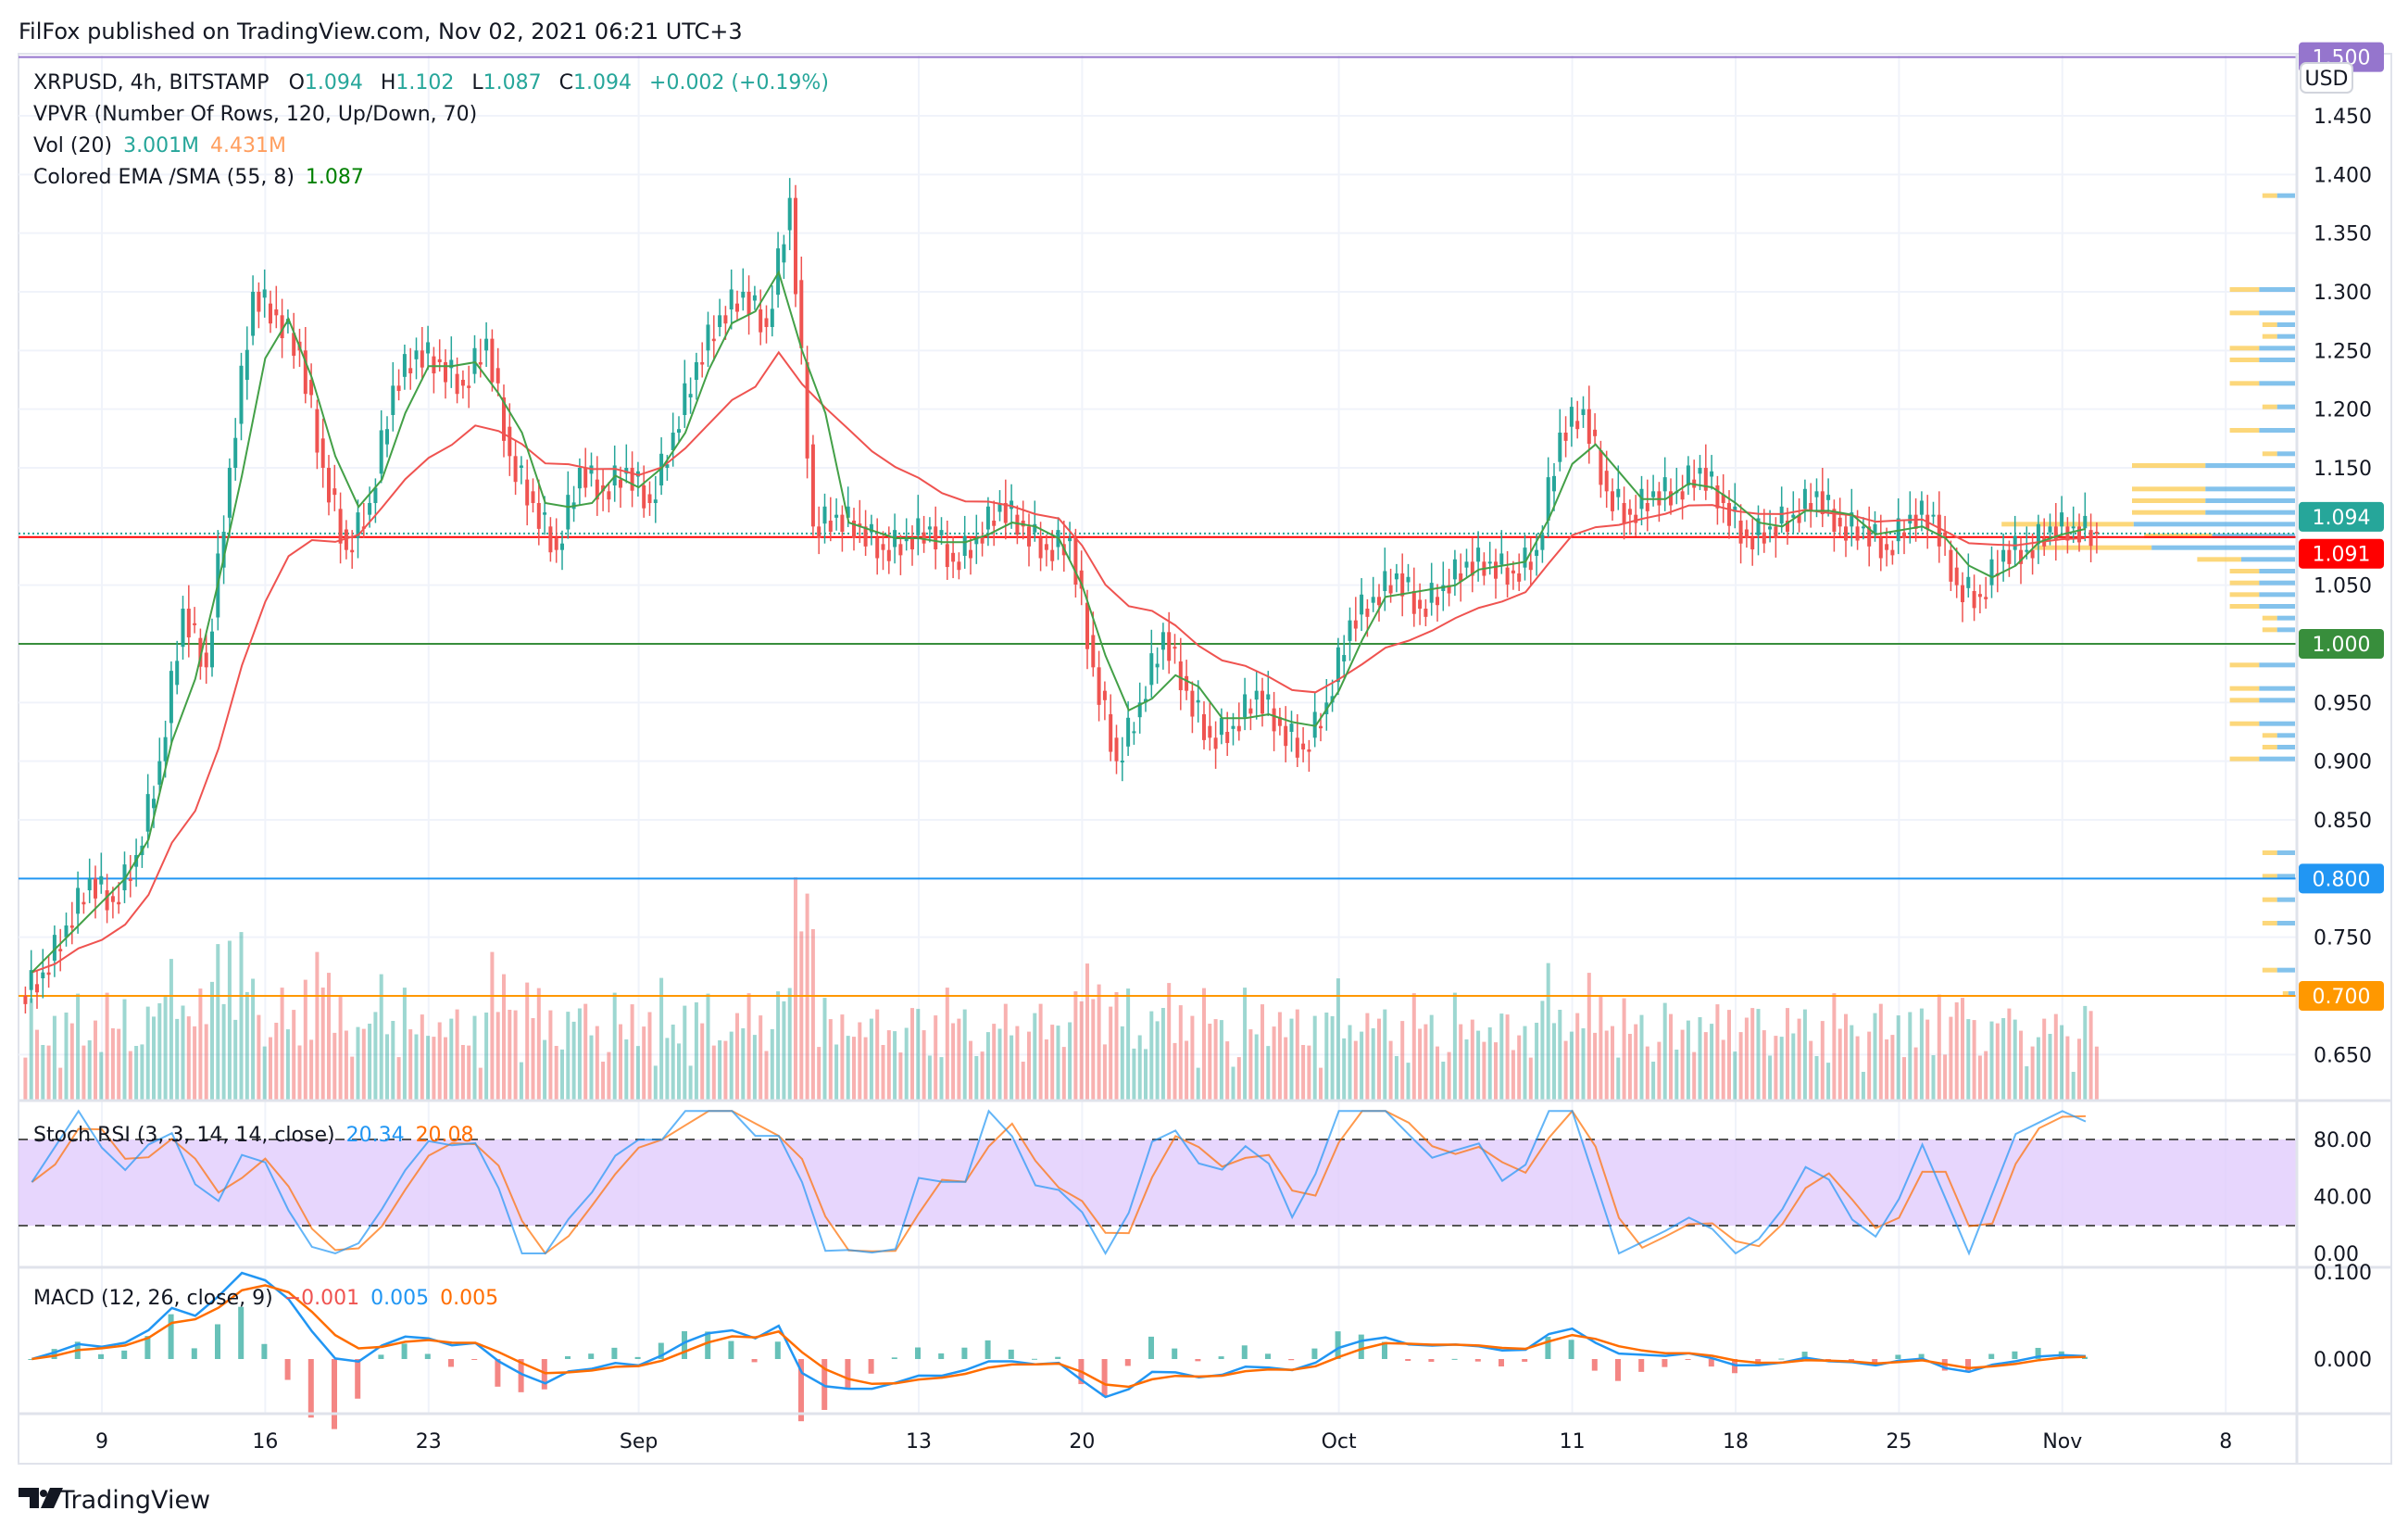 The height and width of the screenshot is (1523, 2408). What do you see at coordinates (1082, 1442) in the screenshot?
I see `time-tick: 20` at bounding box center [1082, 1442].